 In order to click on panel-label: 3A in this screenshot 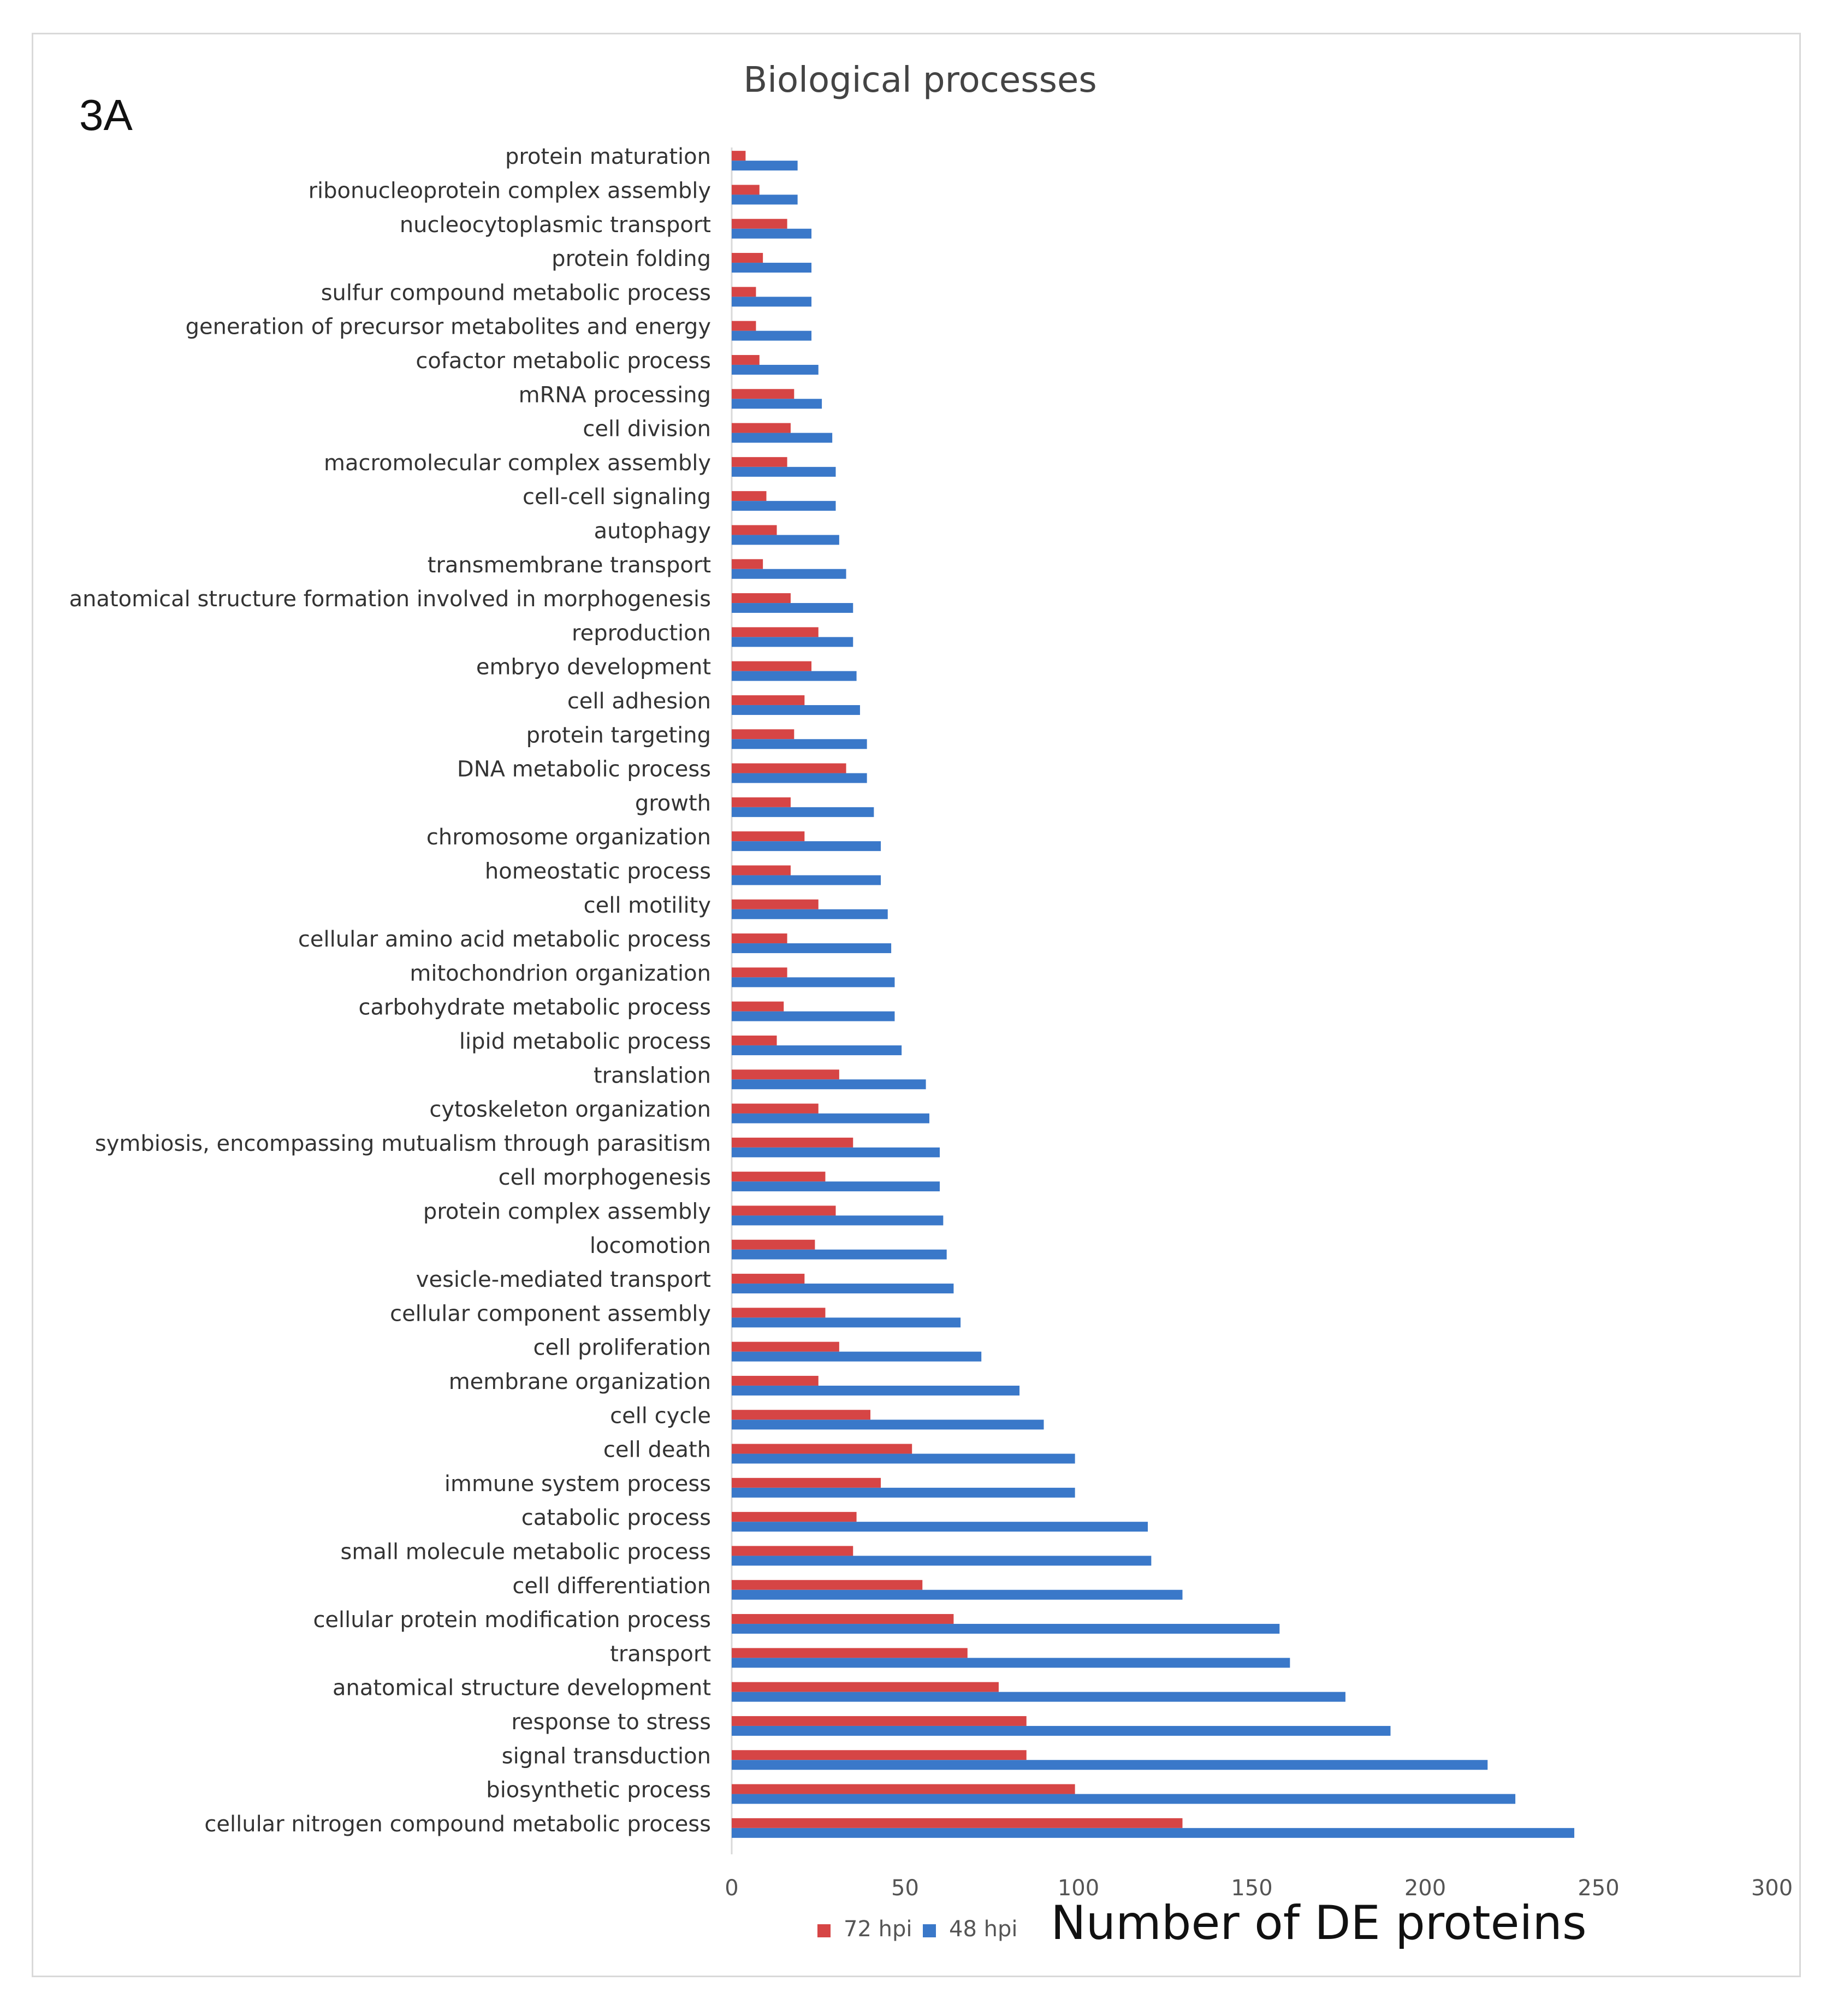, I will do `click(106, 115)`.